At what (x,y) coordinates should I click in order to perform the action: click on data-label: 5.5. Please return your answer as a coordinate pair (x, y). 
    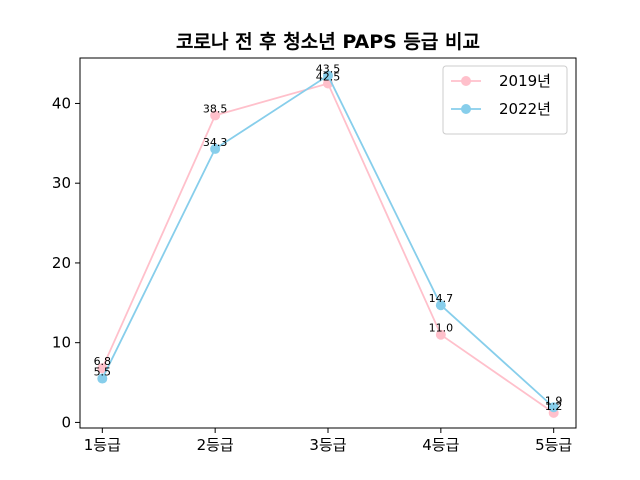
    Looking at the image, I should click on (103, 372).